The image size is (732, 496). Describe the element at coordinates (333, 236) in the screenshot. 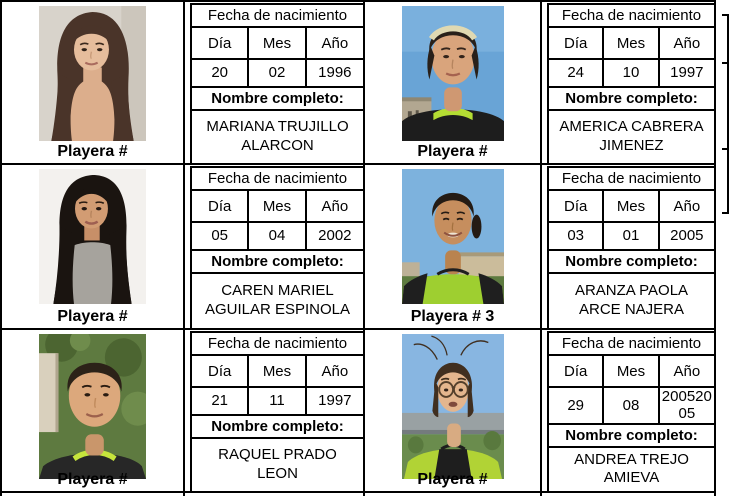

I see `year-value: 2002` at that location.